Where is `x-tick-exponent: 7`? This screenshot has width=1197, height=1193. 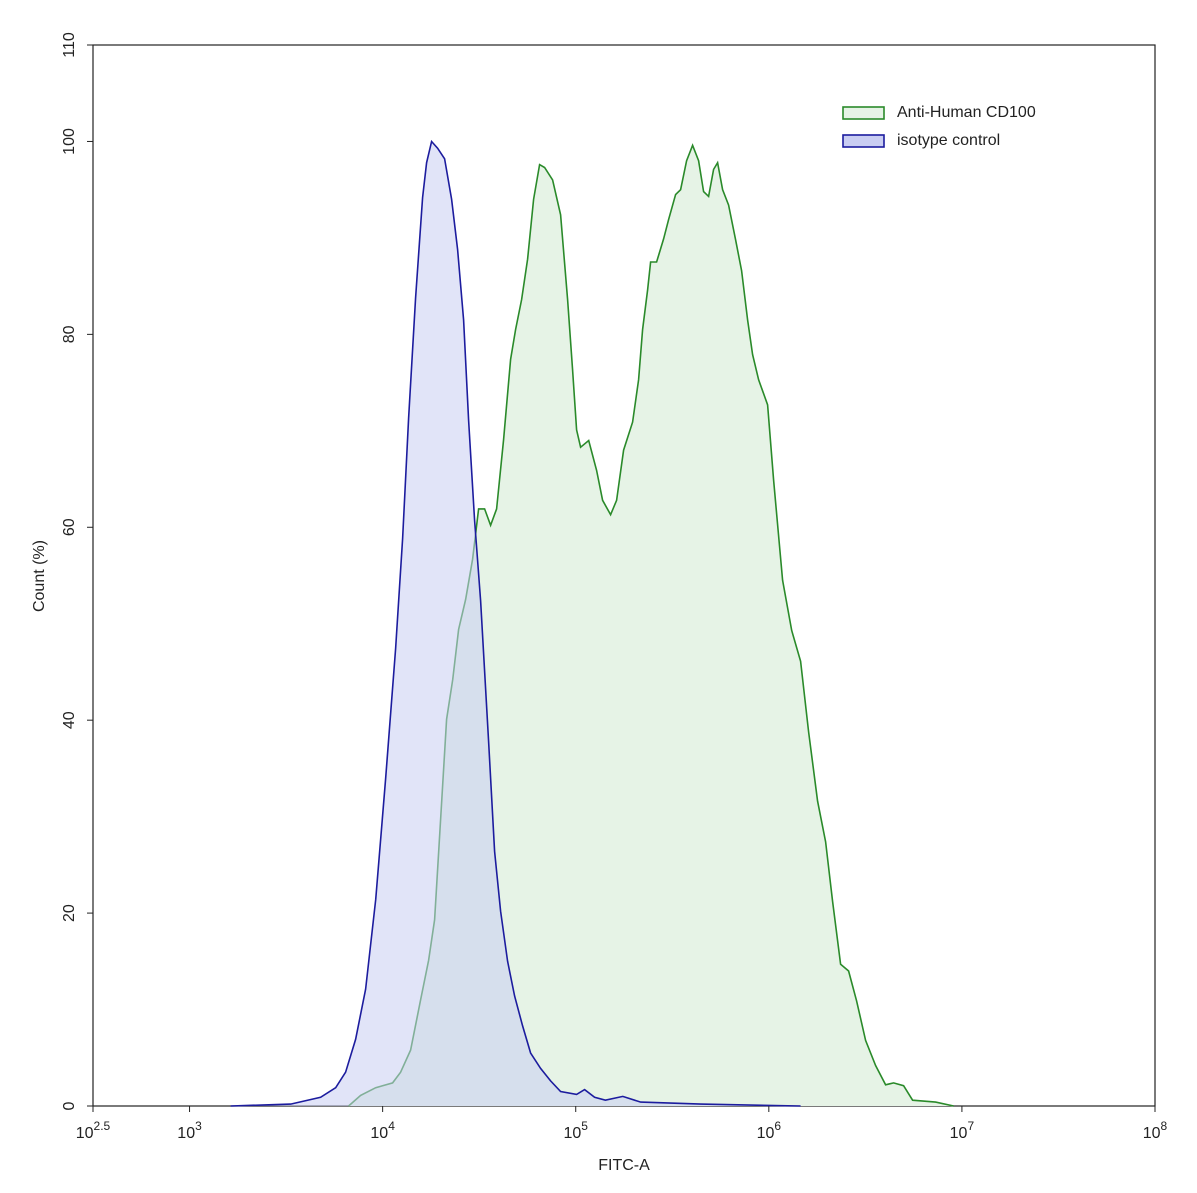
x-tick-exponent: 7 is located at coordinates (970, 1126).